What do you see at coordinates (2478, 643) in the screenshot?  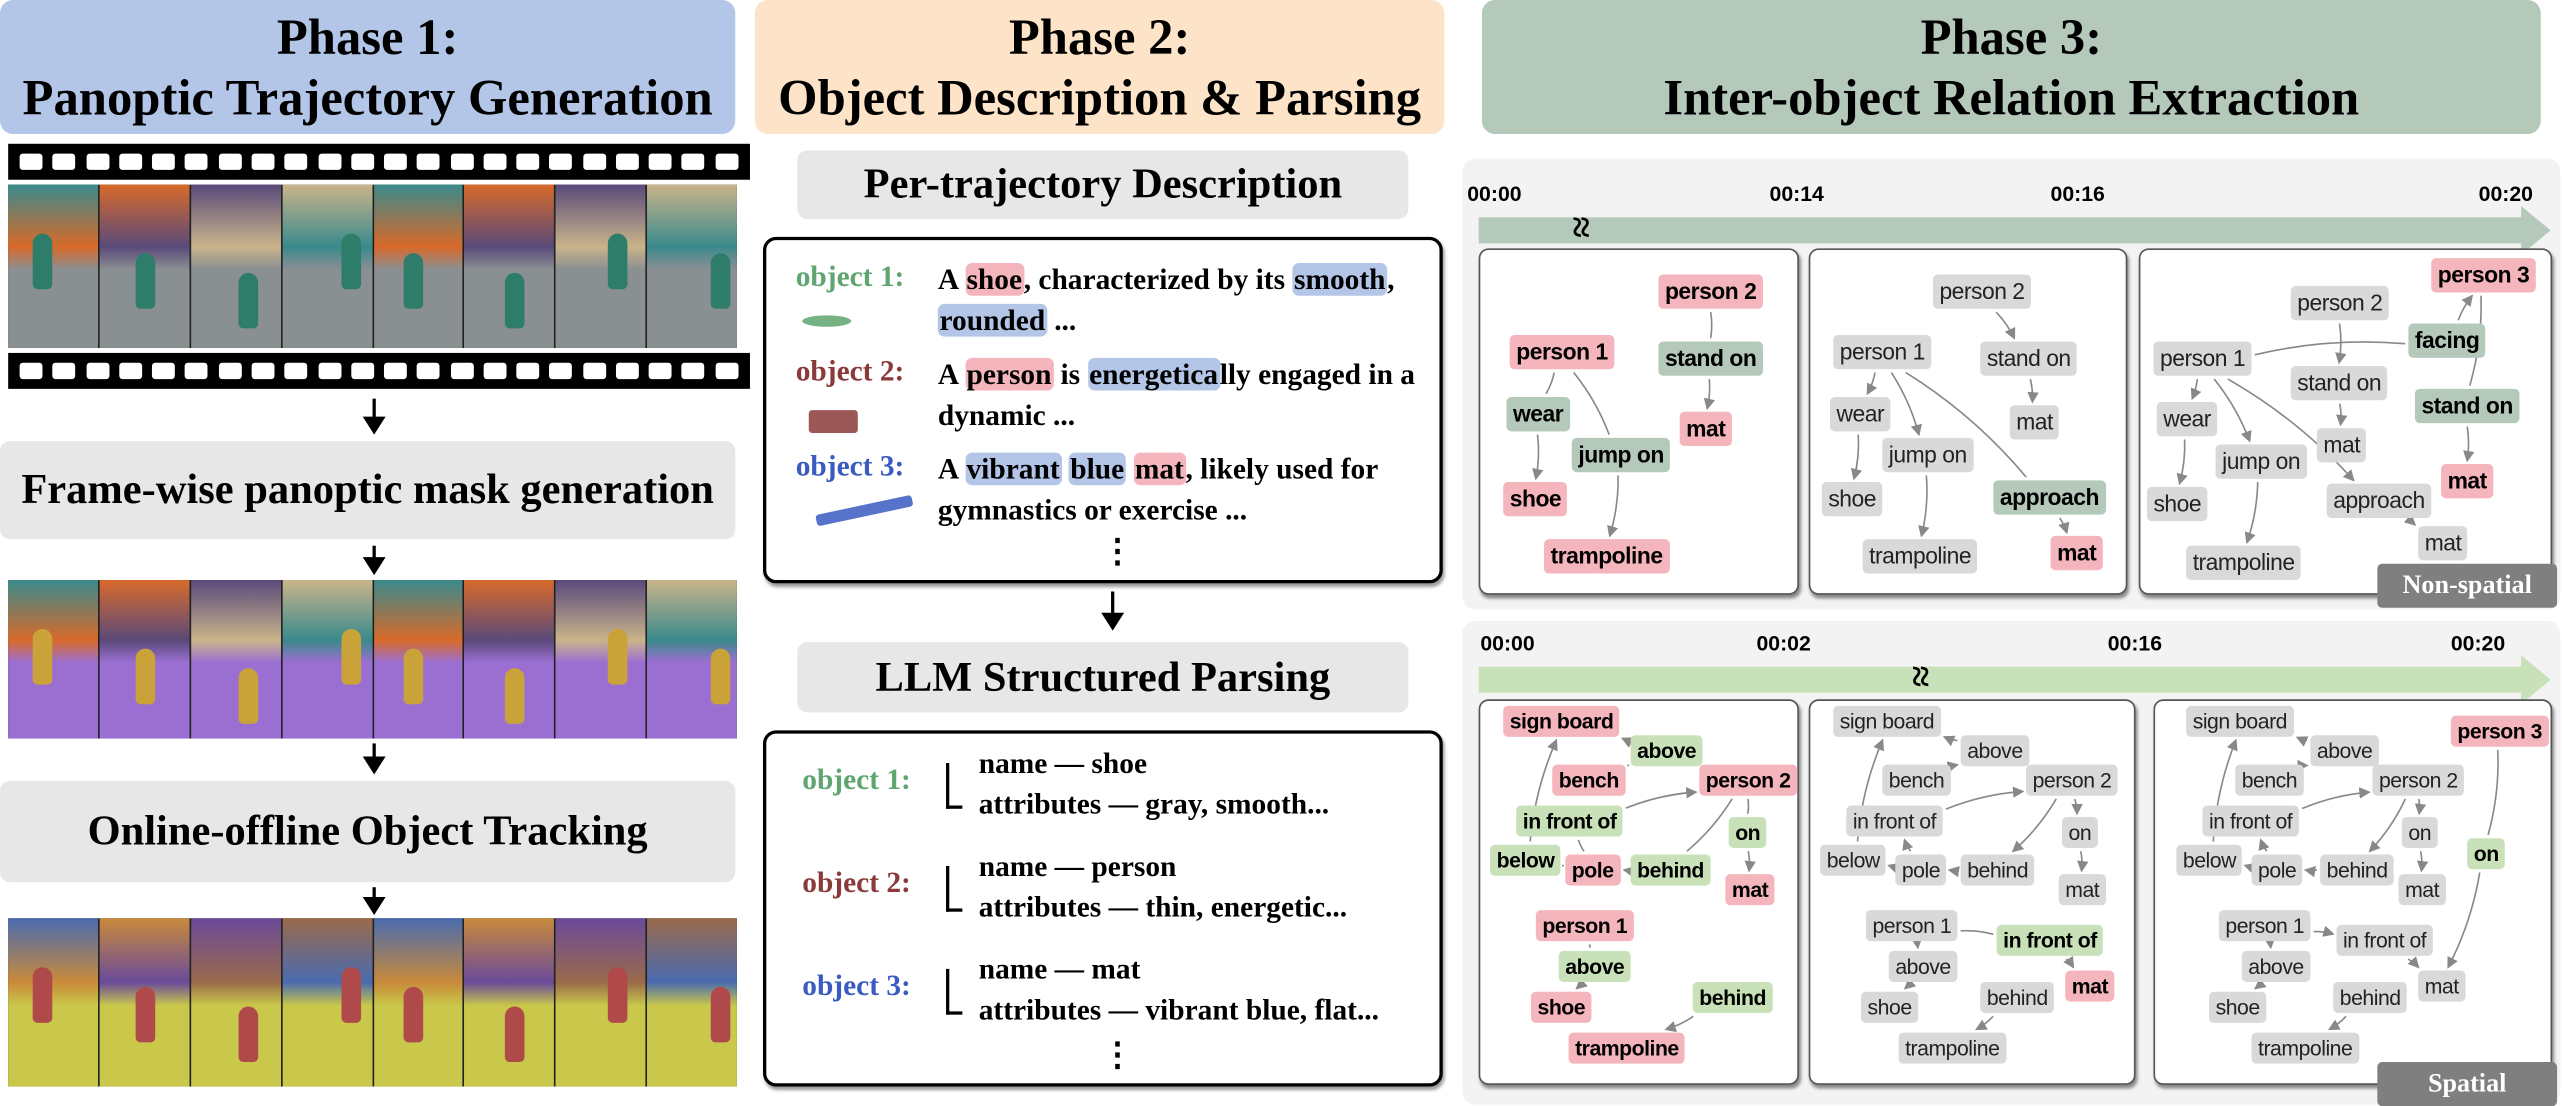 I see `timestamp-label: 00:20` at bounding box center [2478, 643].